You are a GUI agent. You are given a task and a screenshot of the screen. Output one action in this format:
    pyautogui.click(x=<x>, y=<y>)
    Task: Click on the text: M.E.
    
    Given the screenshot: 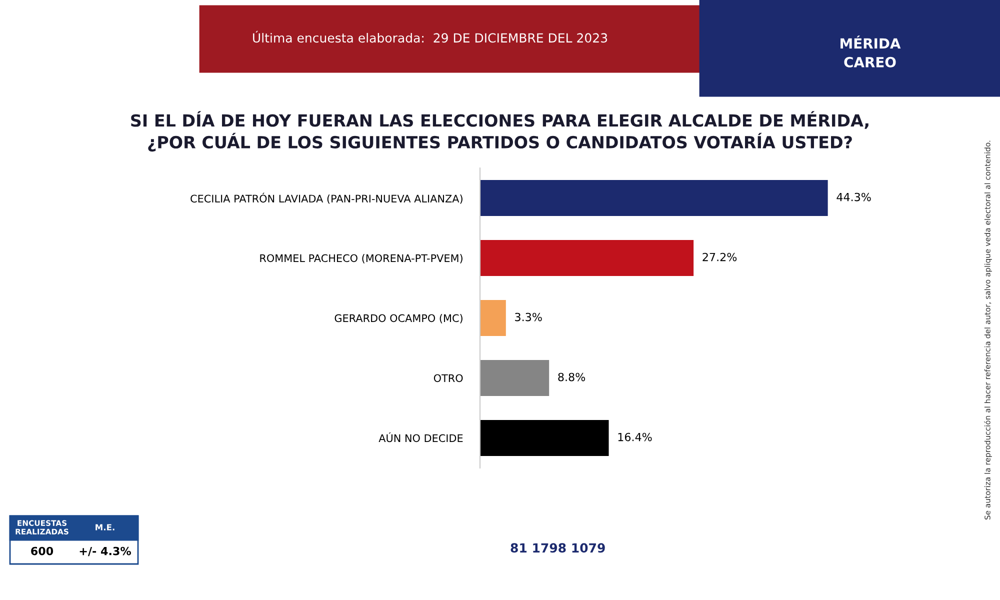 What is the action you would take?
    pyautogui.click(x=105, y=527)
    